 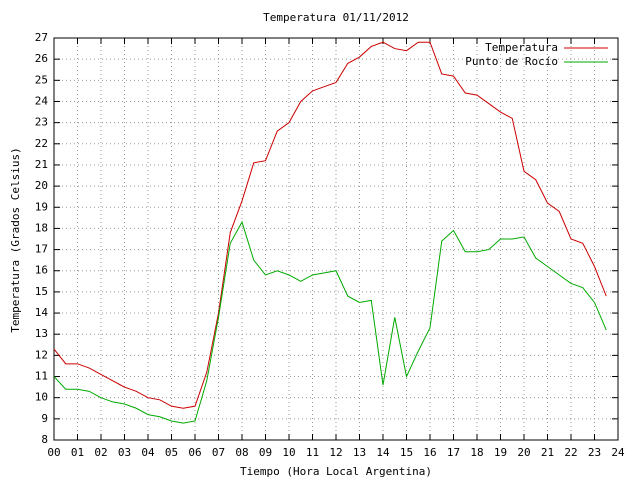 What do you see at coordinates (41, 227) in the screenshot?
I see `y-tick-label: 18` at bounding box center [41, 227].